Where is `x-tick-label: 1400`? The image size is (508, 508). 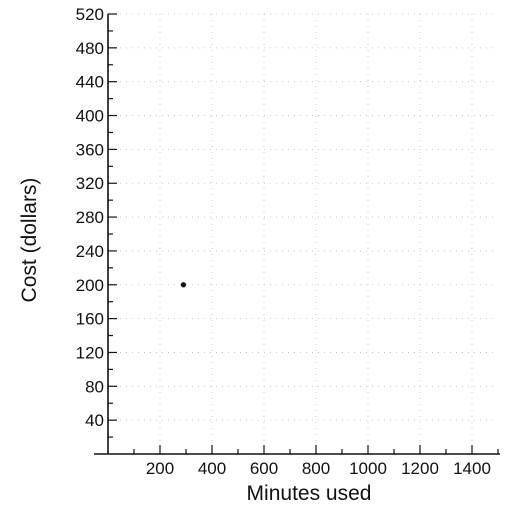 x-tick-label: 1400 is located at coordinates (472, 468).